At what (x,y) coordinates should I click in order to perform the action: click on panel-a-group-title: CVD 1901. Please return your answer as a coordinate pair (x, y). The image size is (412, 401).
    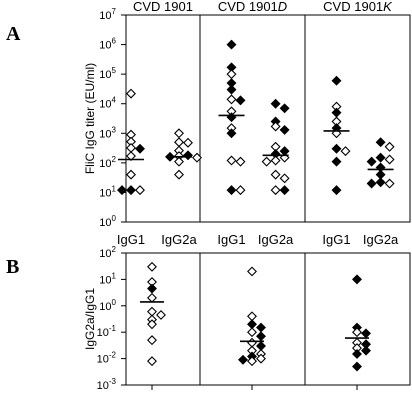
    Looking at the image, I should click on (163, 7).